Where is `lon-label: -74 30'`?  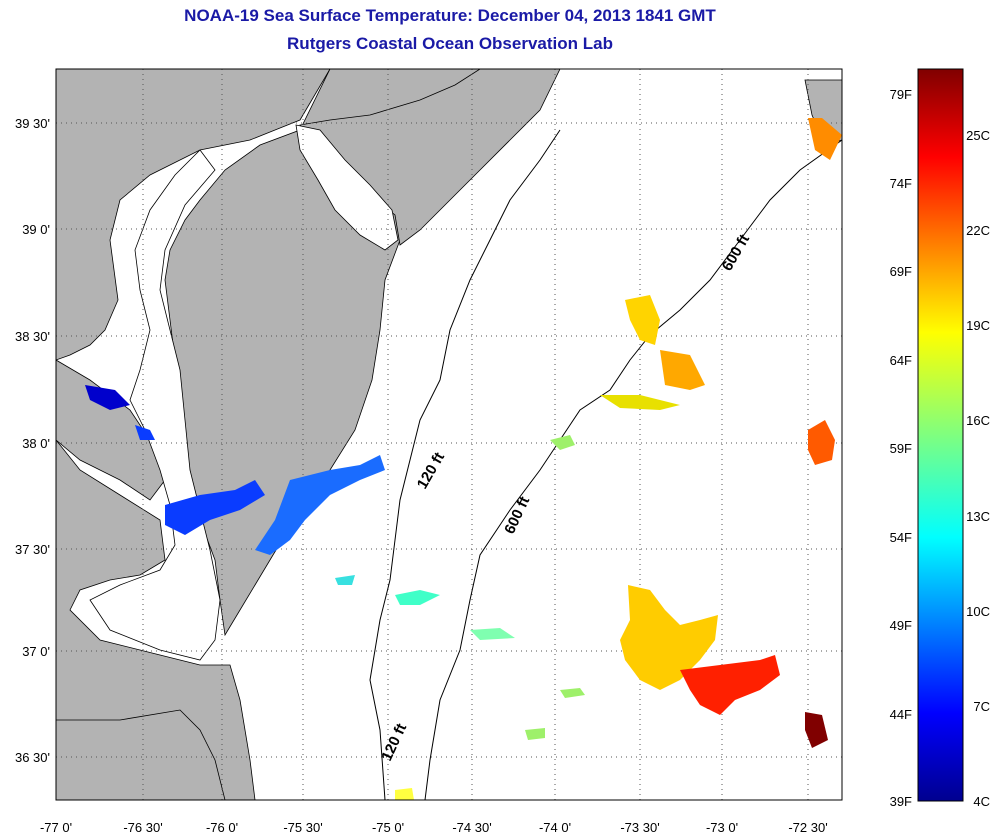
lon-label: -74 30' is located at coordinates (471, 827).